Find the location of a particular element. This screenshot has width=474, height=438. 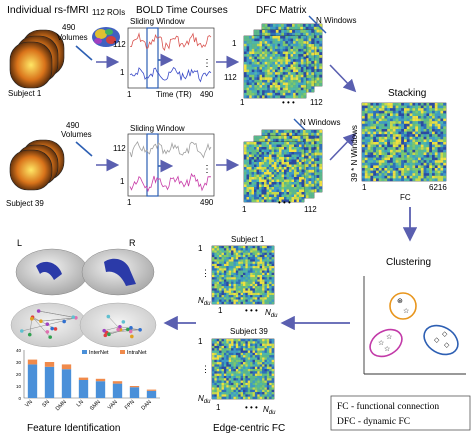

bold-dots-top: ⋮ is located at coordinates (207, 63).